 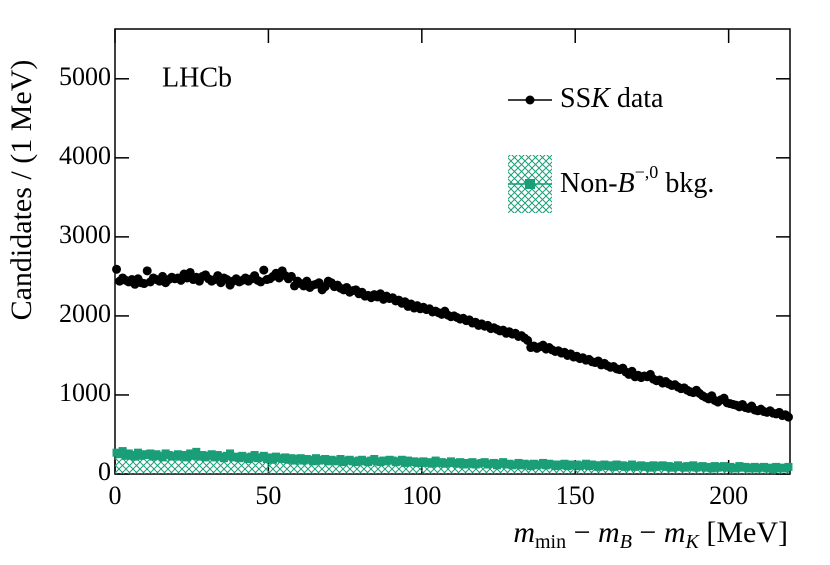 What do you see at coordinates (575, 495) in the screenshot?
I see `x-tick-label: 150` at bounding box center [575, 495].